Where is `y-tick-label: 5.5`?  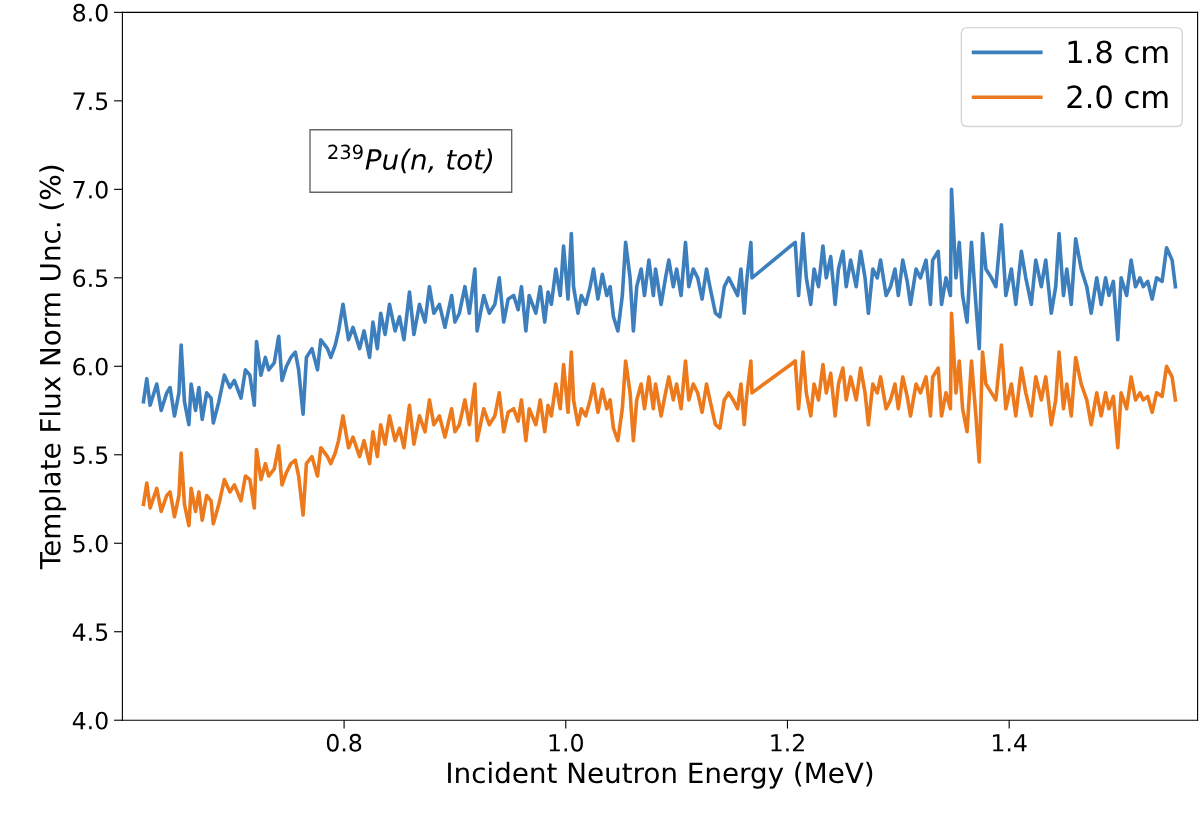 y-tick-label: 5.5 is located at coordinates (90, 455).